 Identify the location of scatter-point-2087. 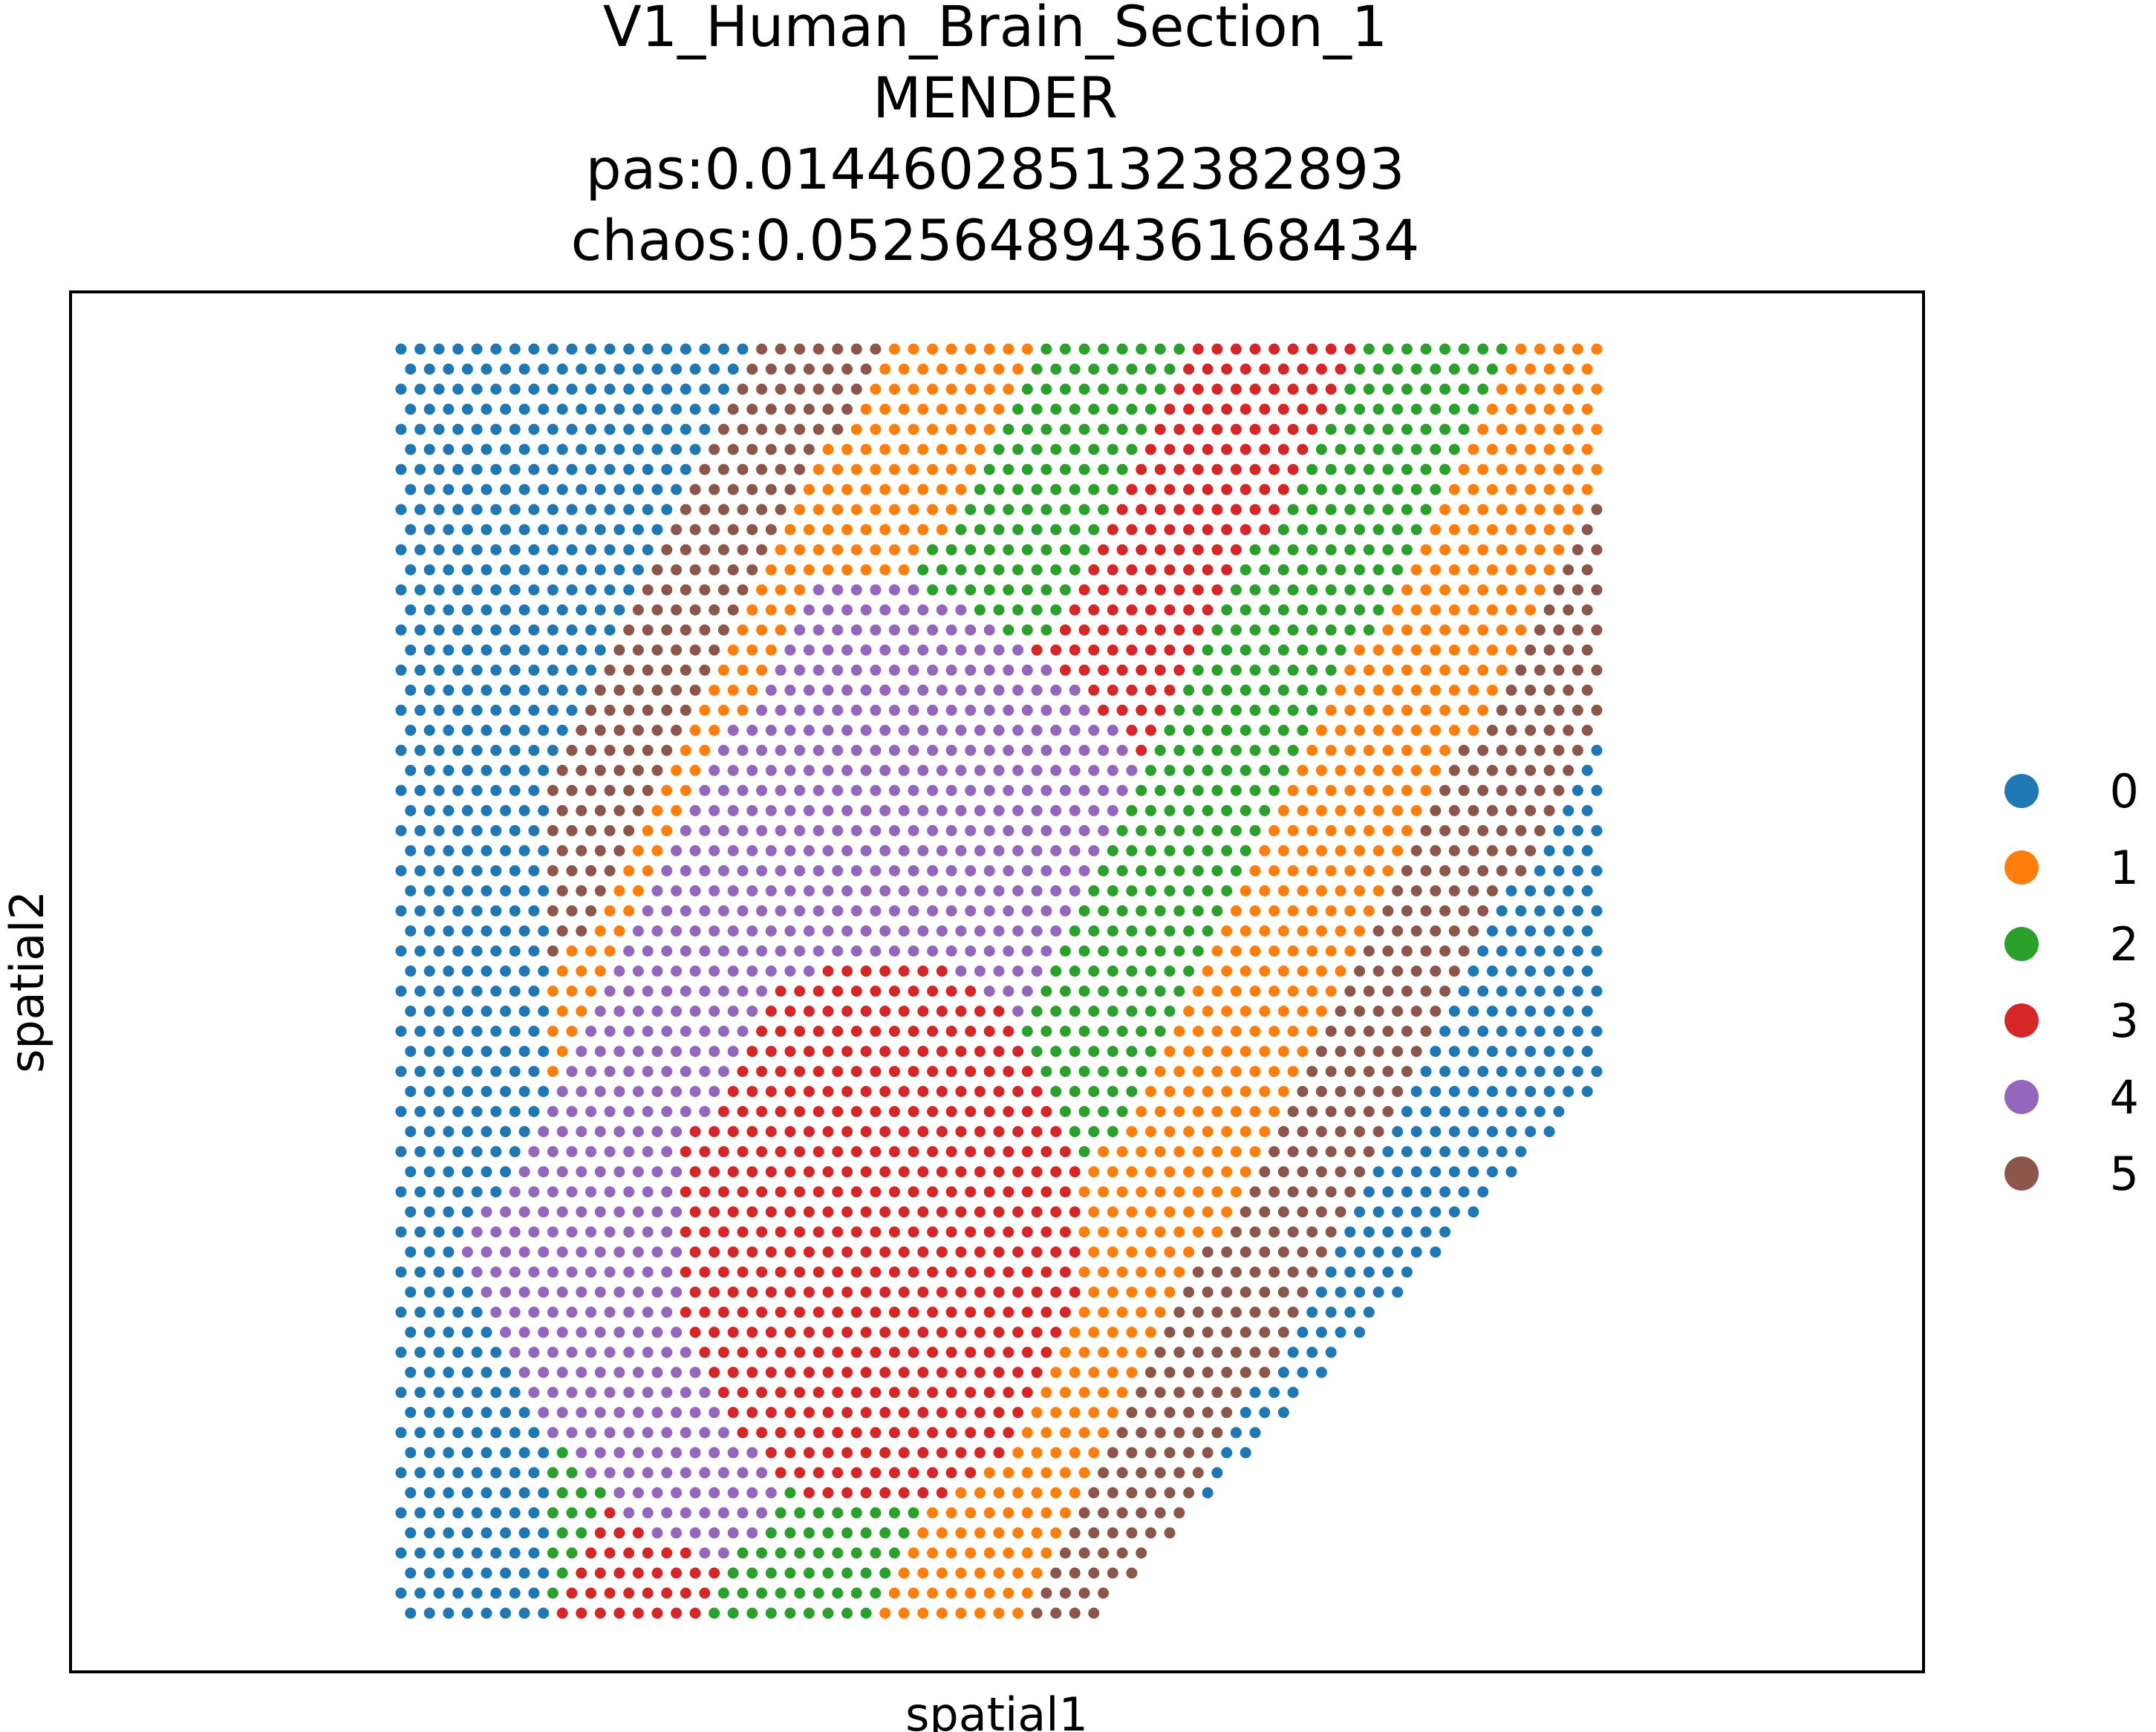
(1445, 991).